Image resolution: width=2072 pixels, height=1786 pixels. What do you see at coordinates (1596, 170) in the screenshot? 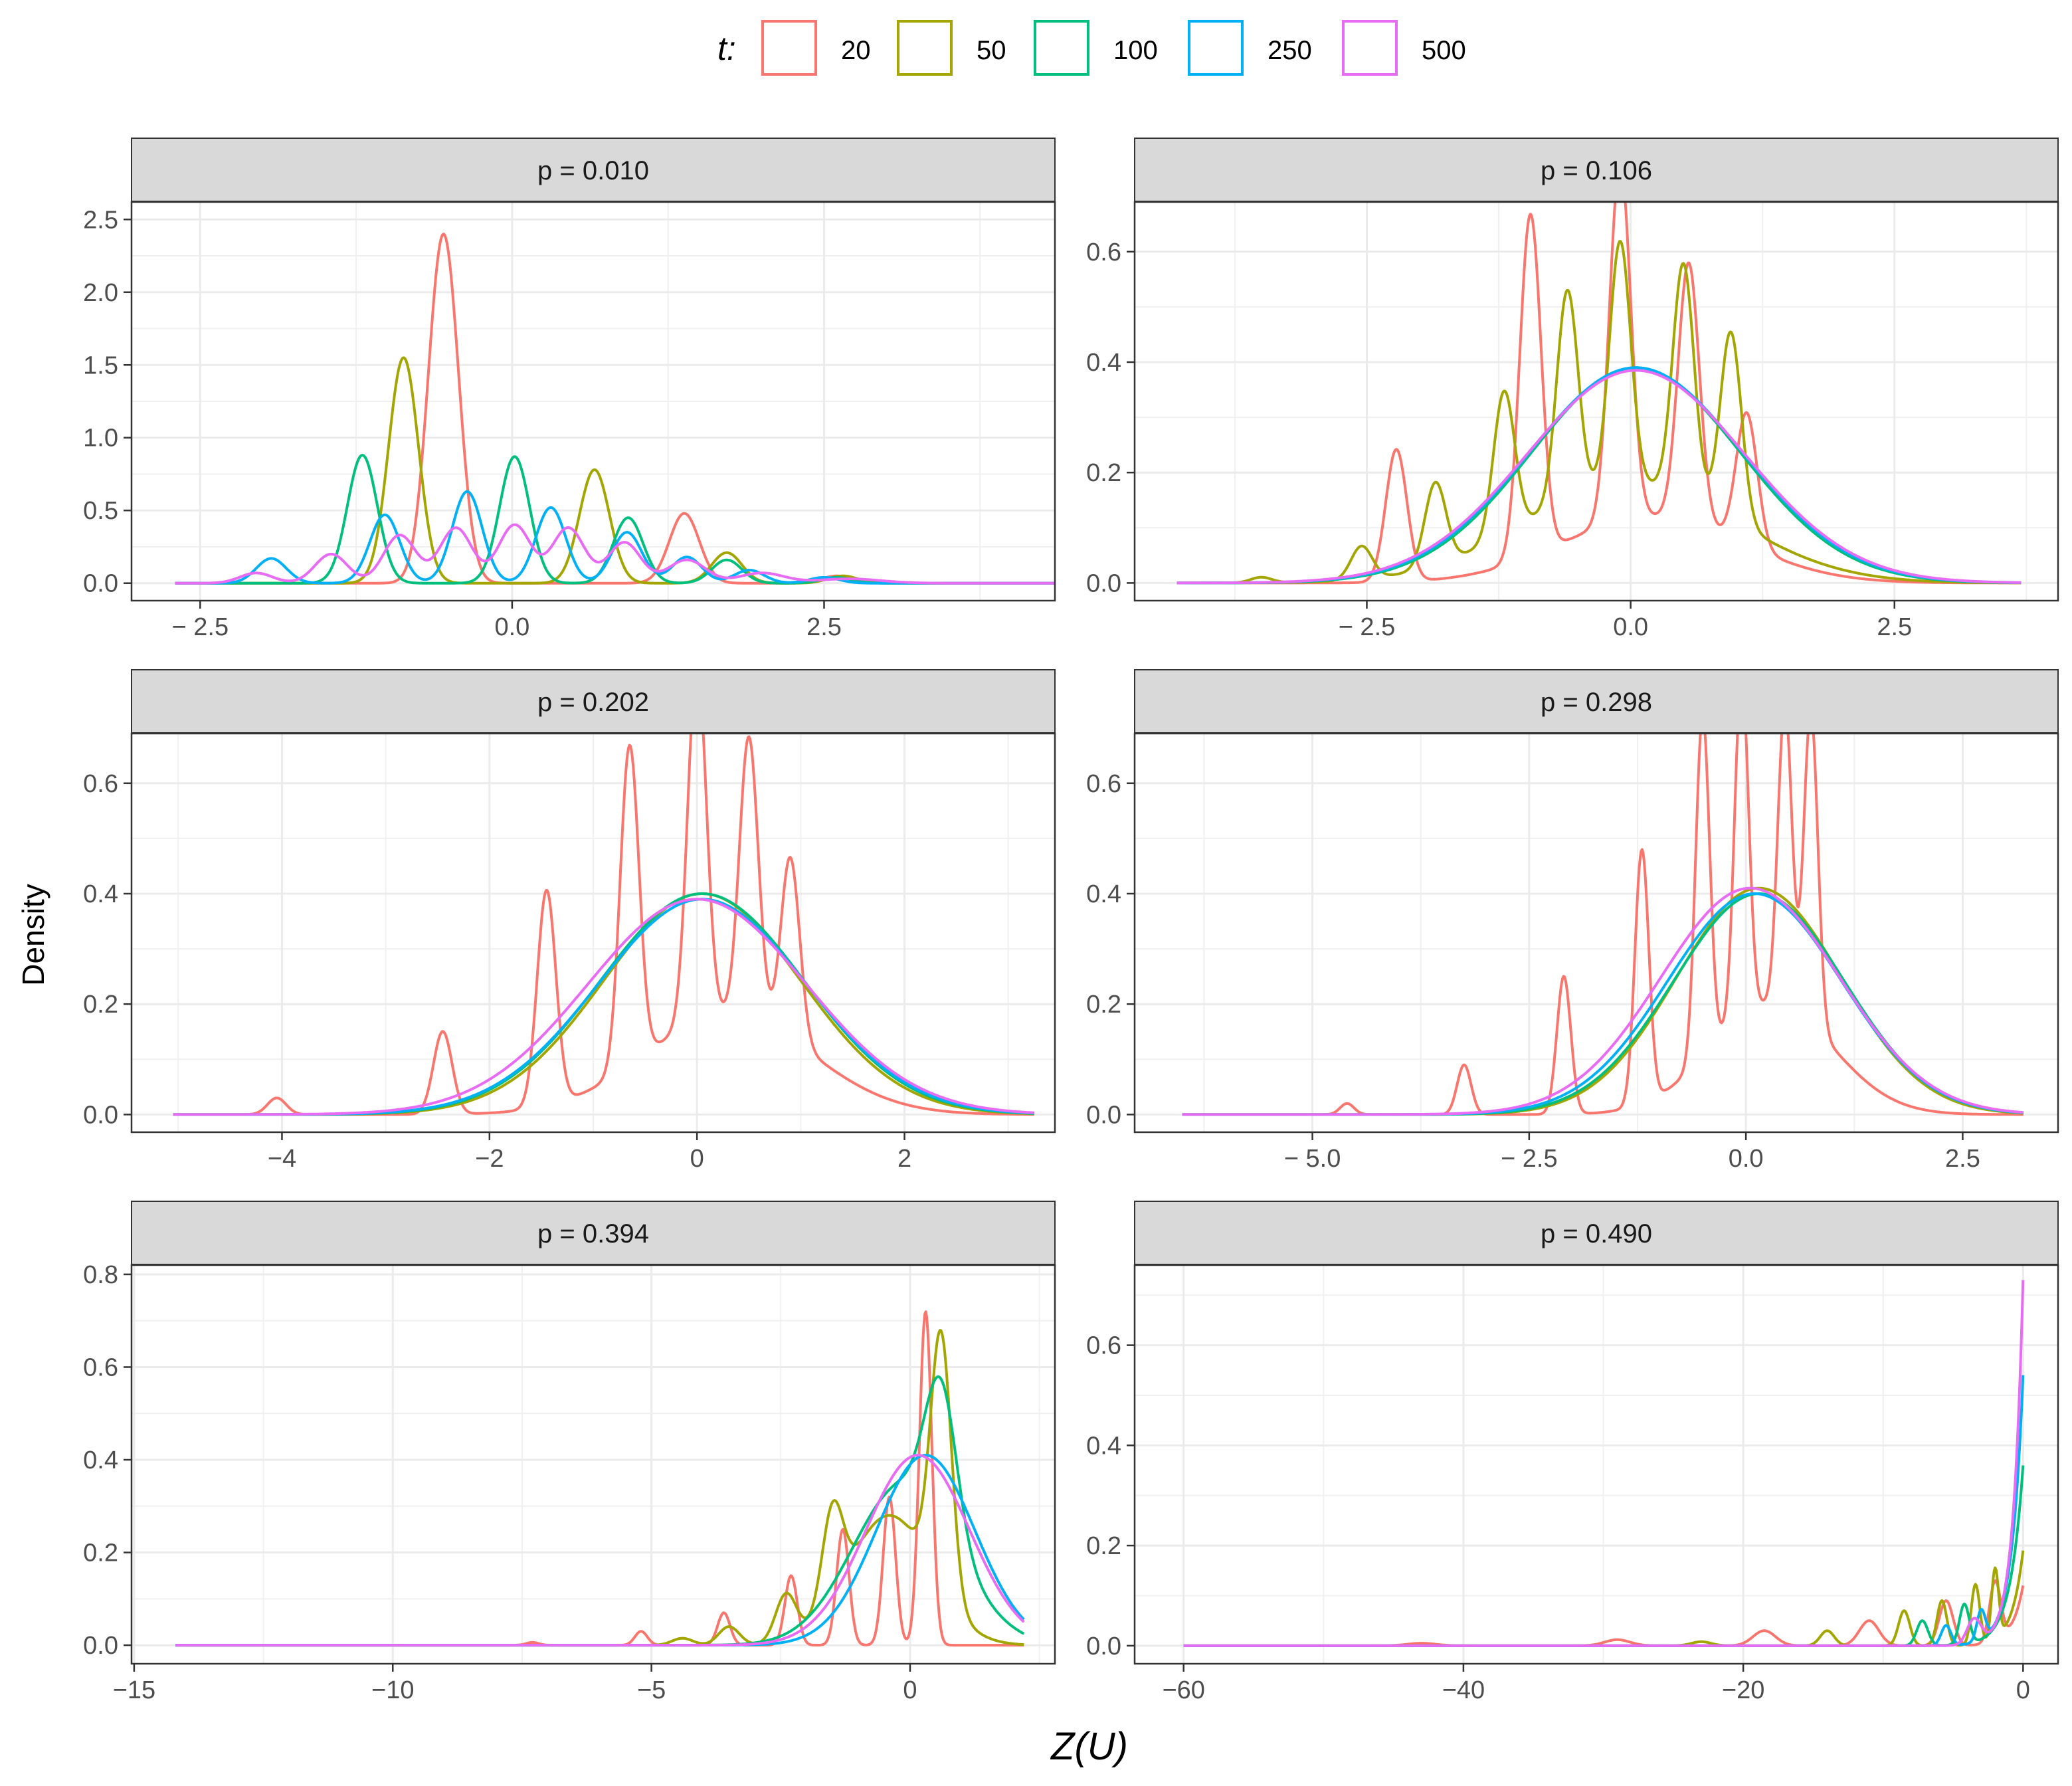
I see `facet-strip-label: p = 0.106` at bounding box center [1596, 170].